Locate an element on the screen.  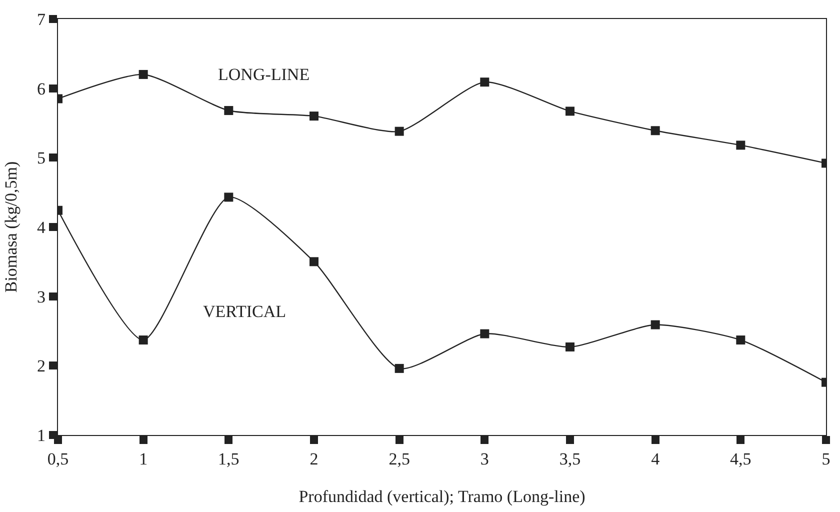
y-tick-label: 2 is located at coordinates (41, 366).